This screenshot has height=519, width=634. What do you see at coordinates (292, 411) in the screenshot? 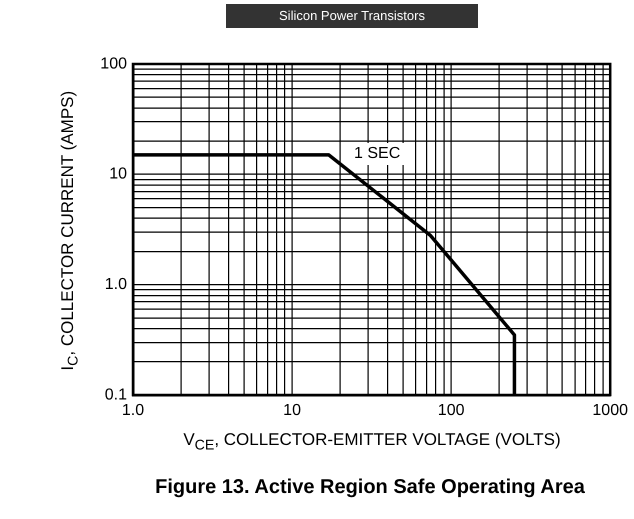
I see `x-tick-label: 10` at bounding box center [292, 411].